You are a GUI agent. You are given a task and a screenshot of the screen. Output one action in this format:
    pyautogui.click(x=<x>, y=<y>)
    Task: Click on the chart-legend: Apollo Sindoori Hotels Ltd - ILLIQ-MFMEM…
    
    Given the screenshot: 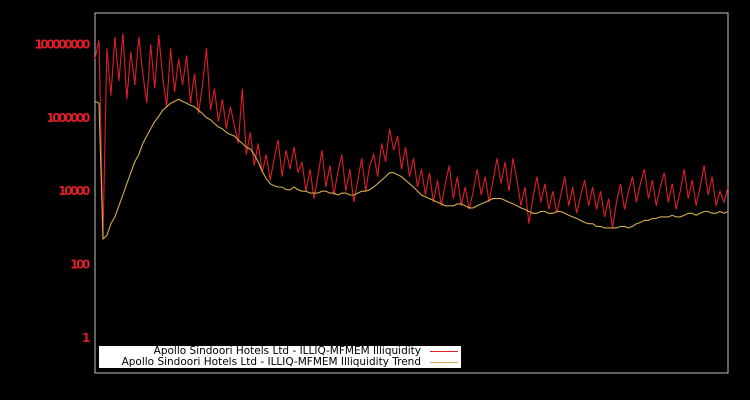 What is the action you would take?
    pyautogui.click(x=280, y=357)
    